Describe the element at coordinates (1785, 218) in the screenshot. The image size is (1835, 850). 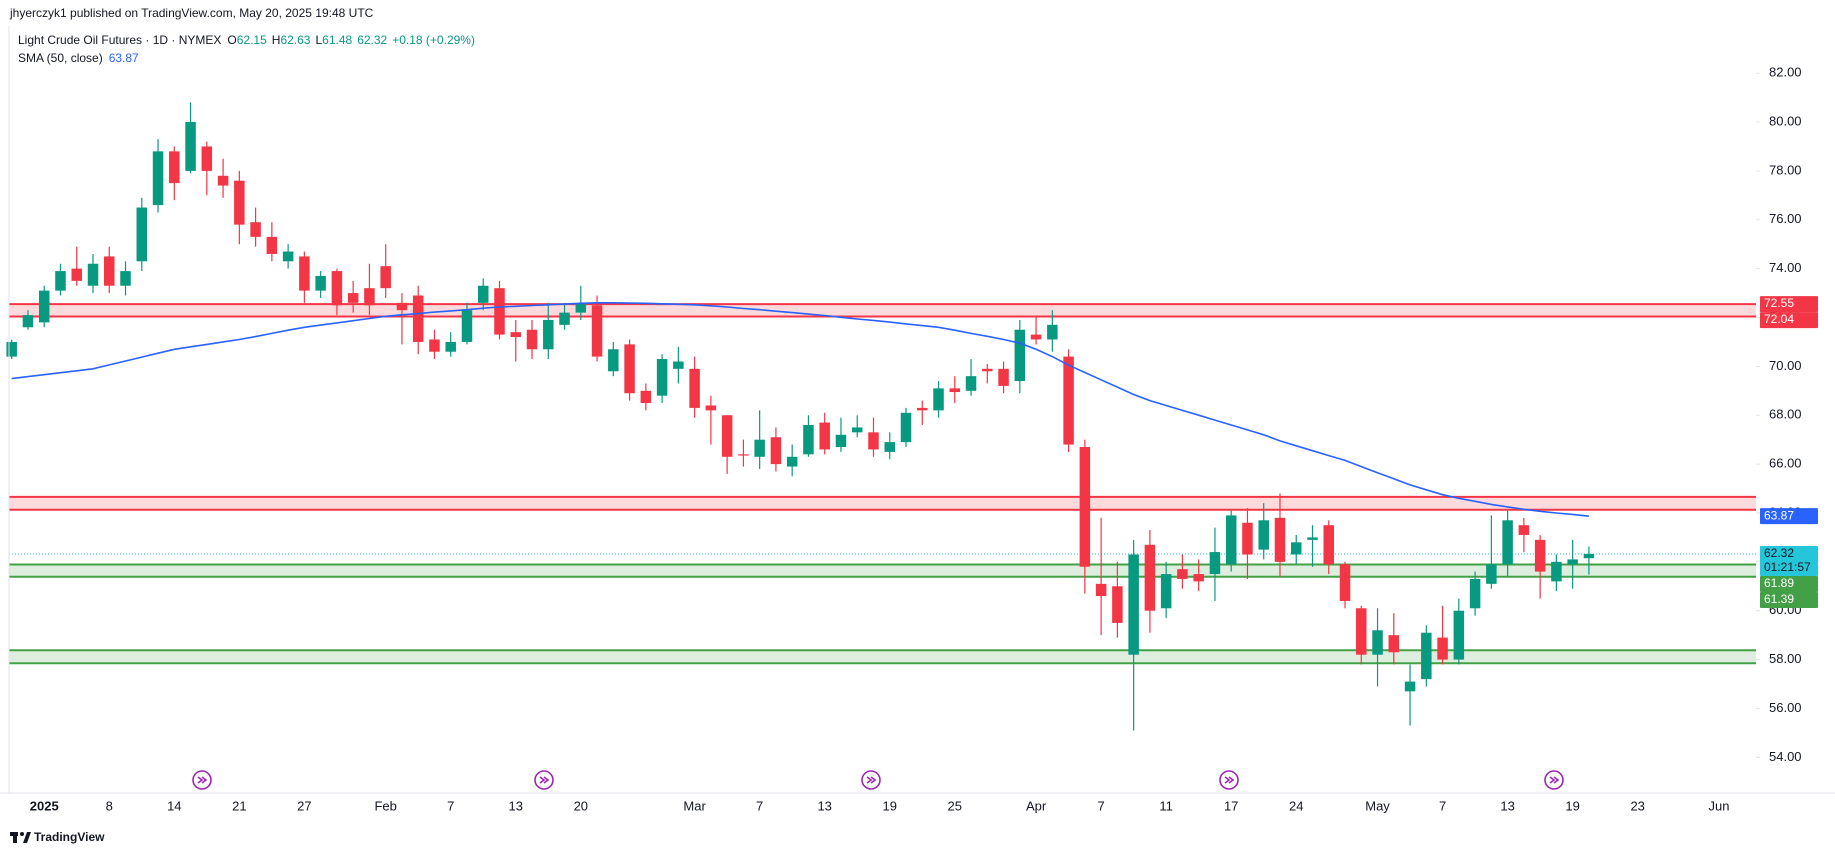
I see `y-tick-label: 76.00` at that location.